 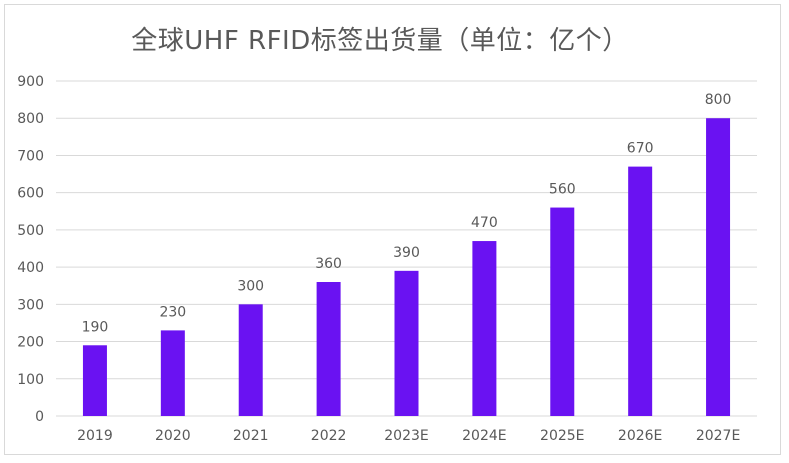 What do you see at coordinates (30, 268) in the screenshot?
I see `y-tick-label: 400` at bounding box center [30, 268].